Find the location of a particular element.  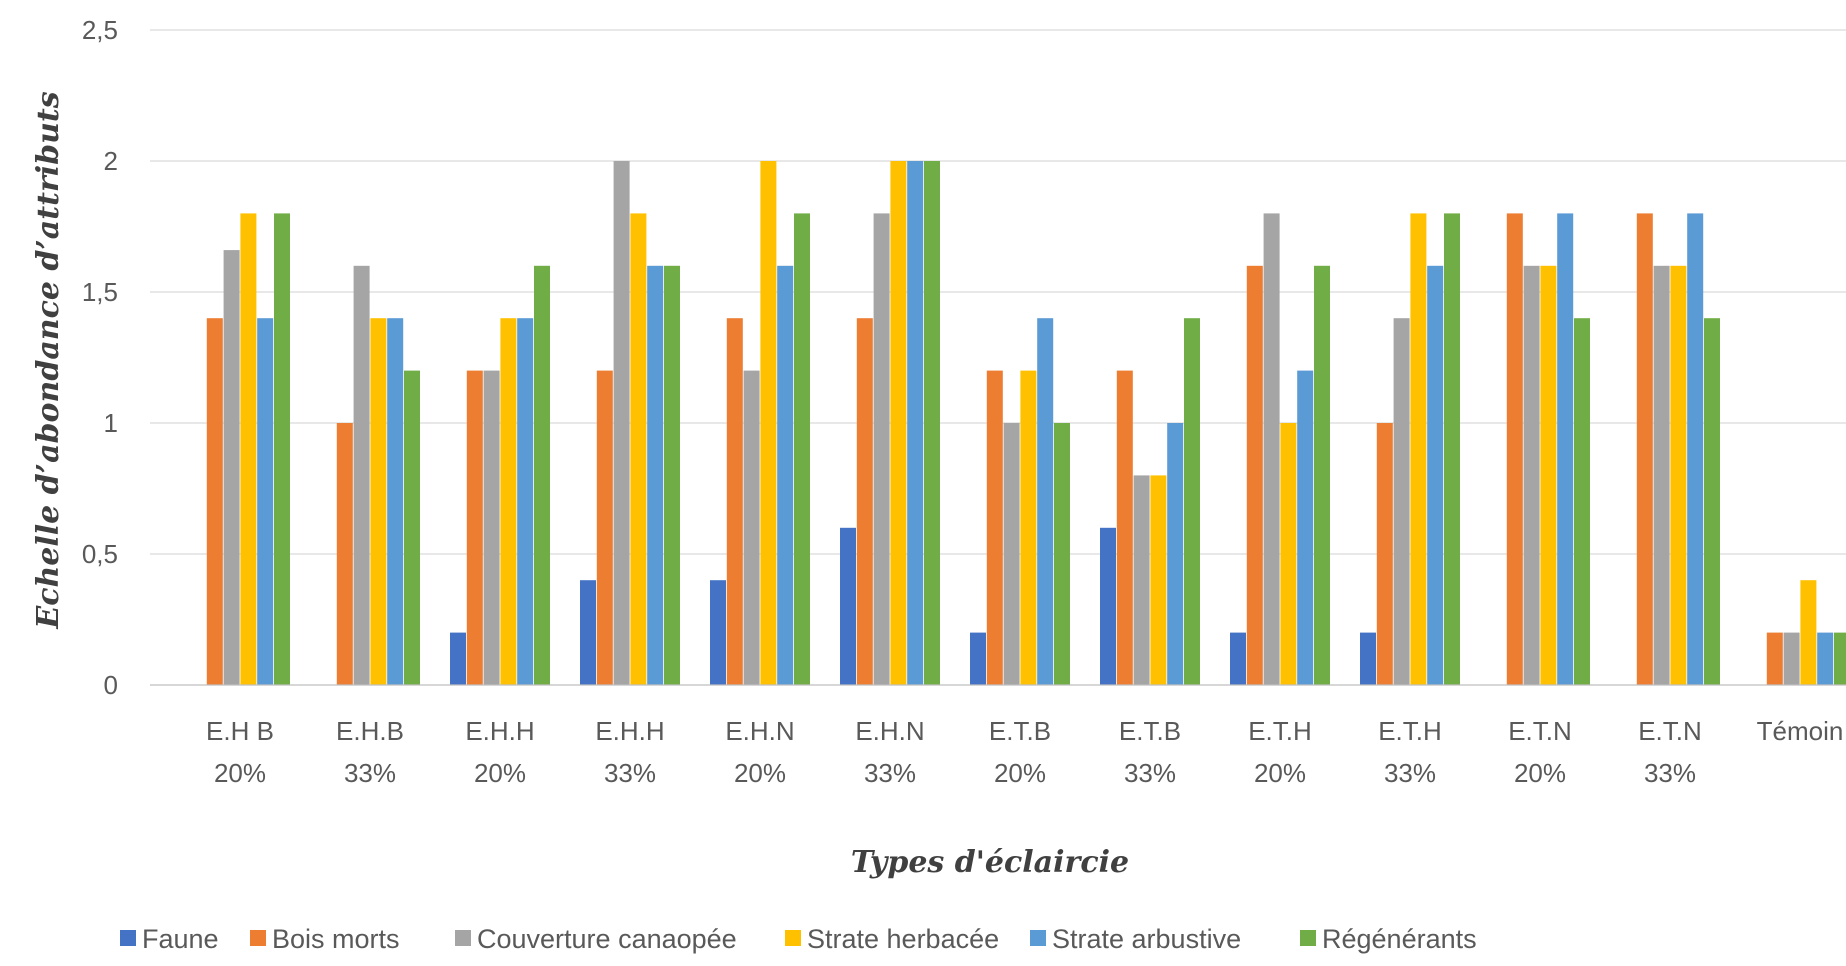

legend-label: Bois morts is located at coordinates (336, 939).